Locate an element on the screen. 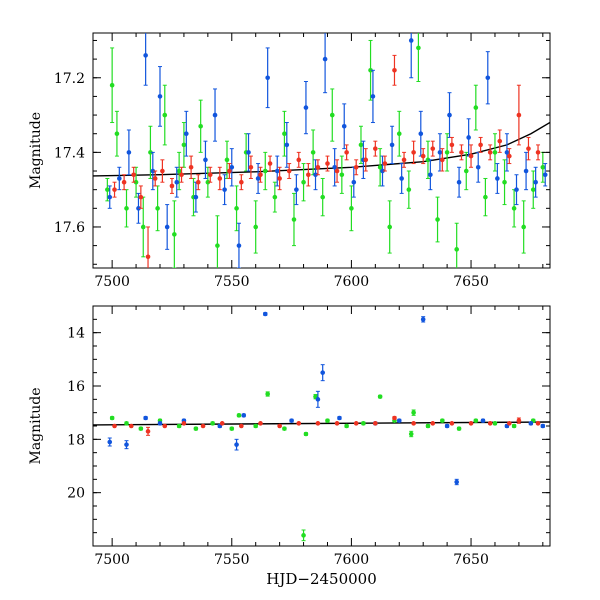 The height and width of the screenshot is (600, 600). top-xtick-label-0: 7500 is located at coordinates (112, 282).